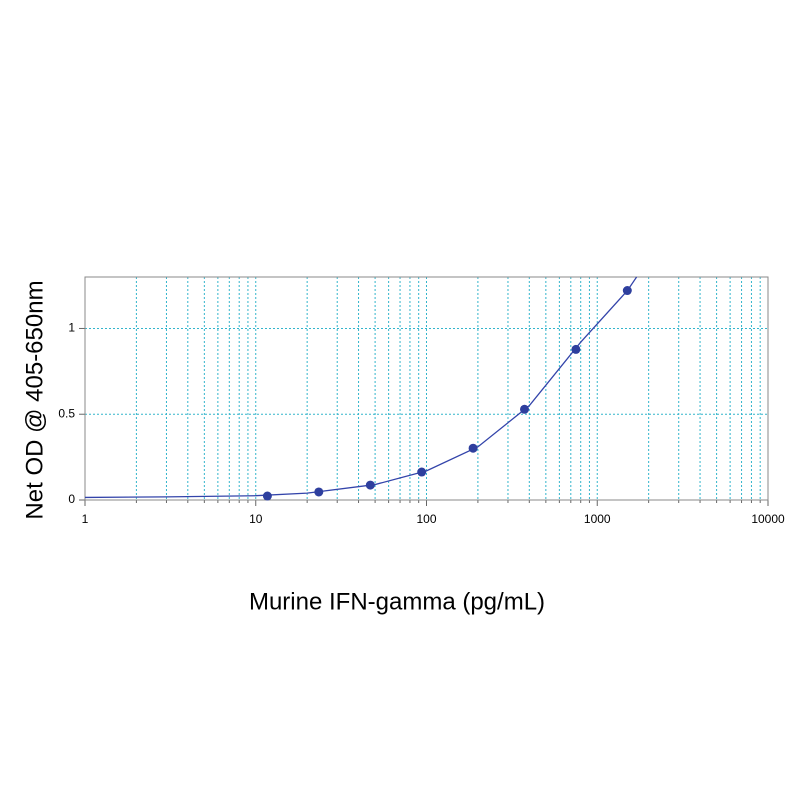  What do you see at coordinates (34, 399) in the screenshot?
I see `y-axis-title: Net OD @ 405-650nm` at bounding box center [34, 399].